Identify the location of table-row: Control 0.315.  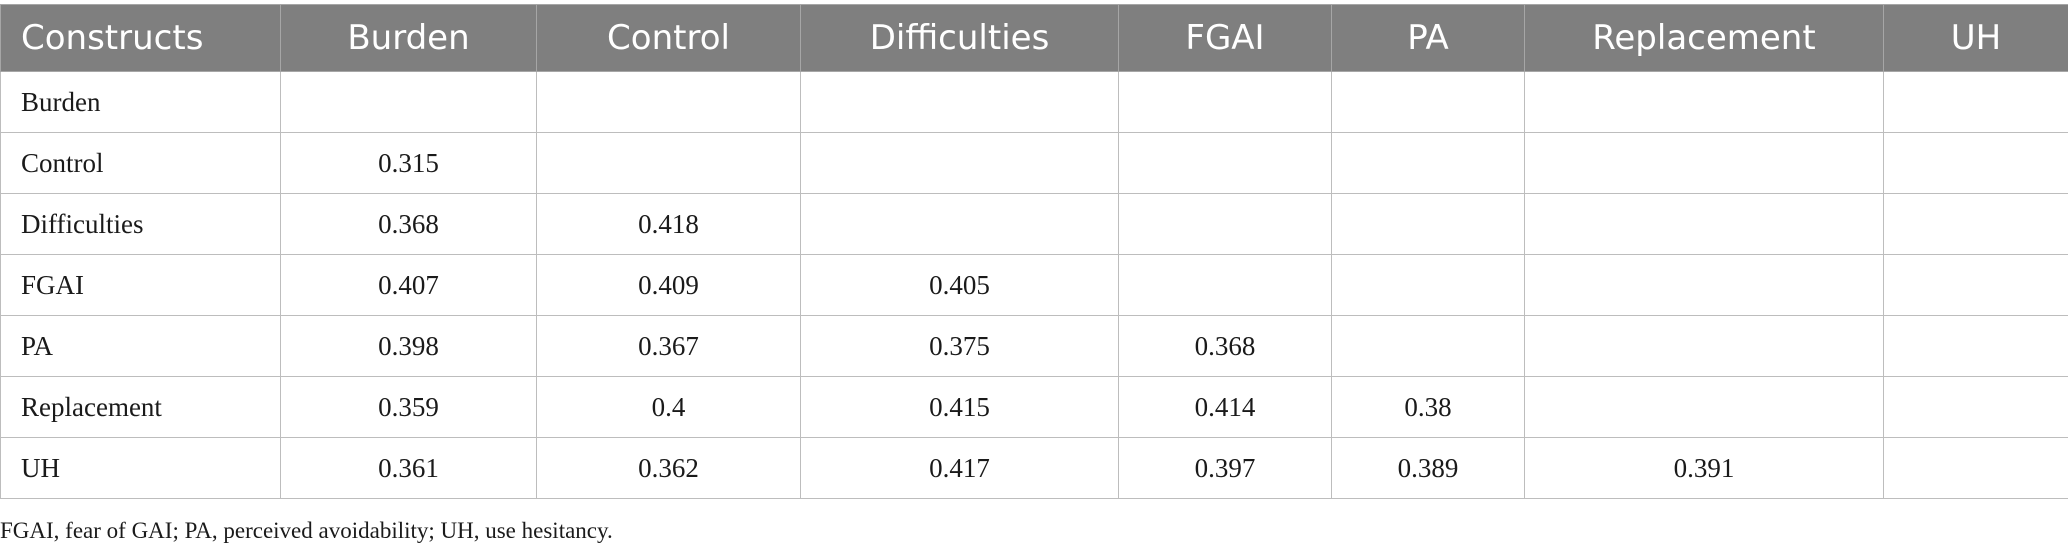
(1034, 163).